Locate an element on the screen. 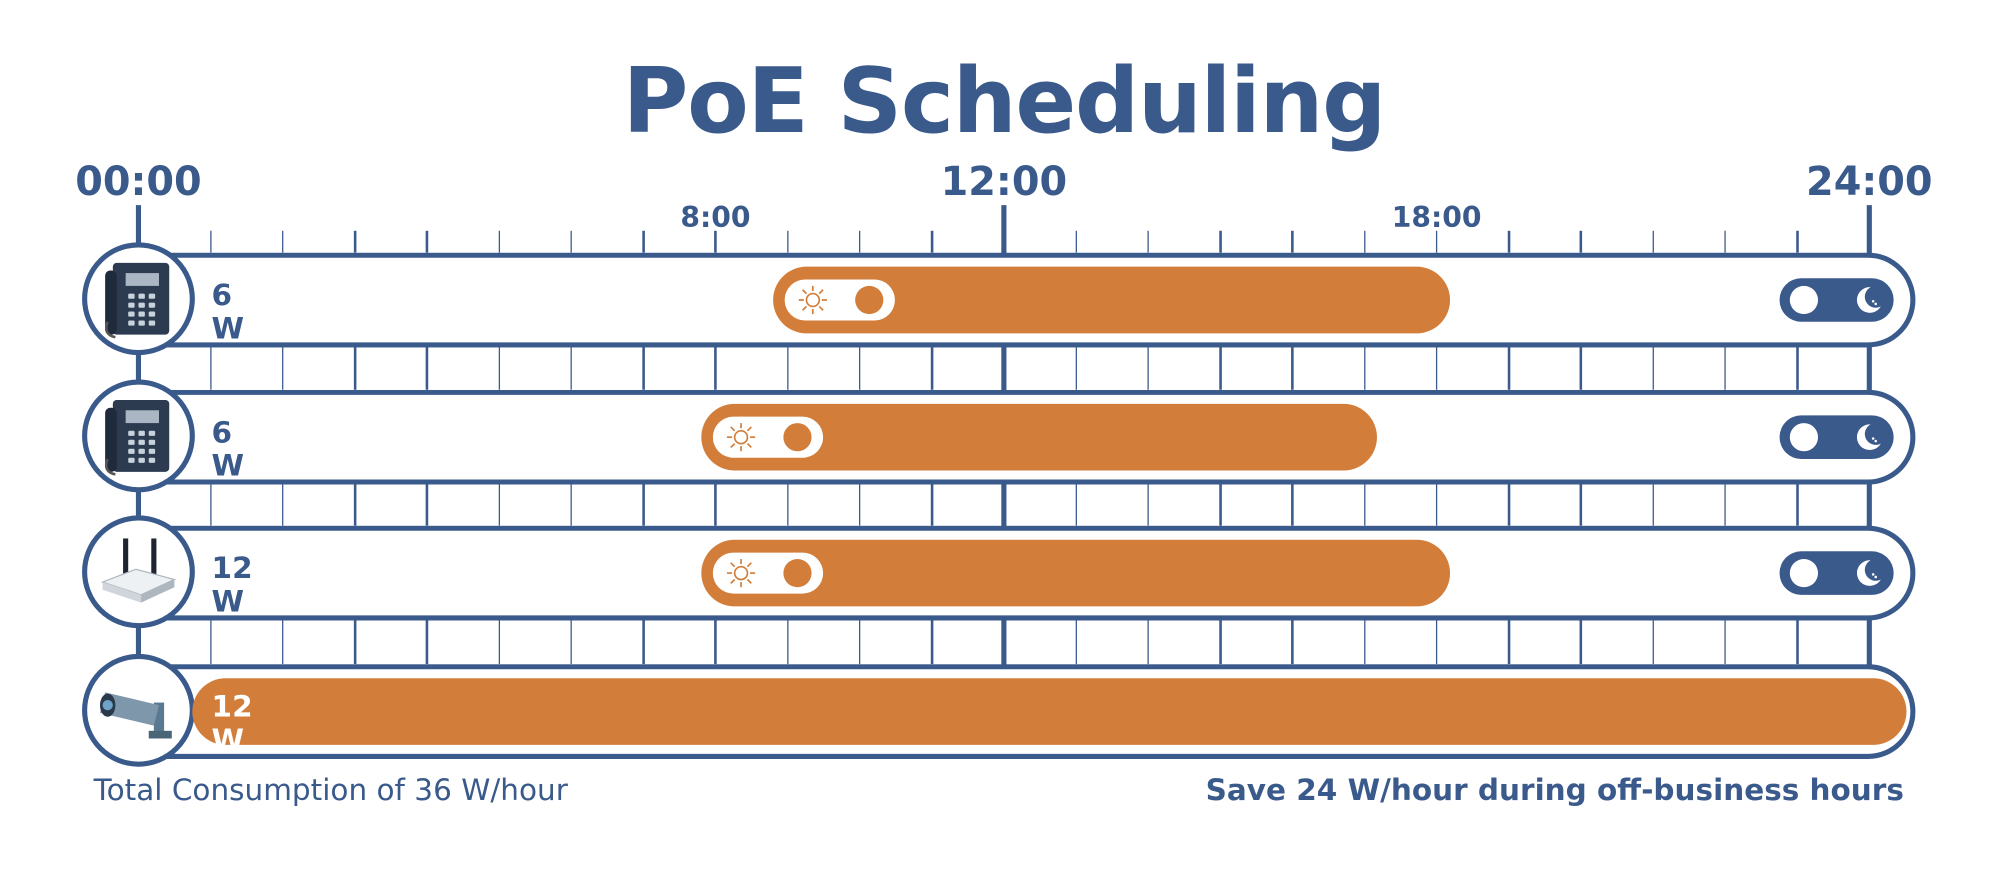 The height and width of the screenshot is (871, 2000). hour-label-1800: 18:00 is located at coordinates (1436, 218).